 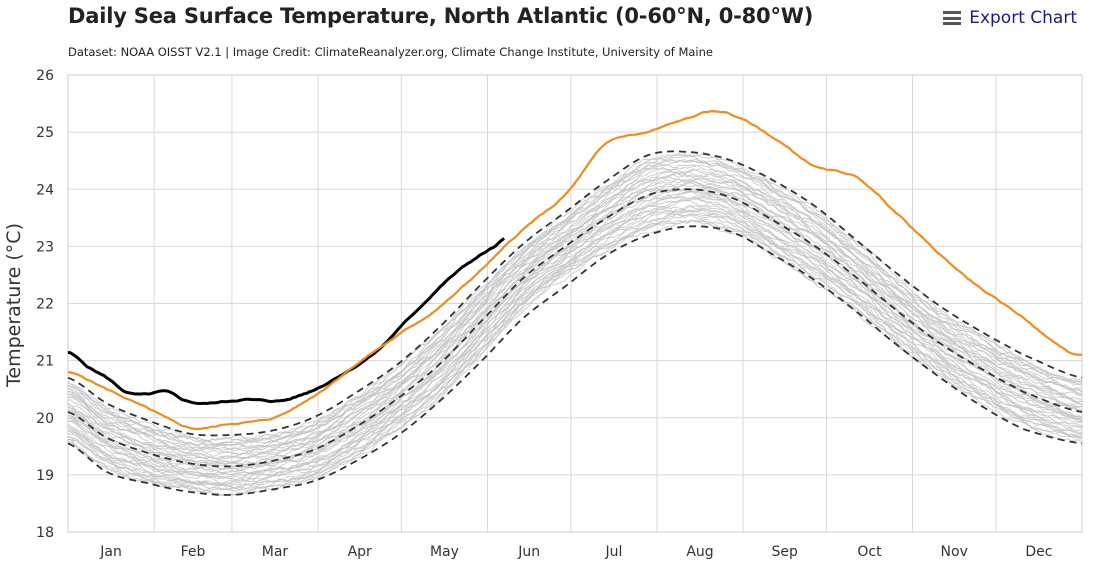 What do you see at coordinates (444, 552) in the screenshot?
I see `x-tick-label: May` at bounding box center [444, 552].